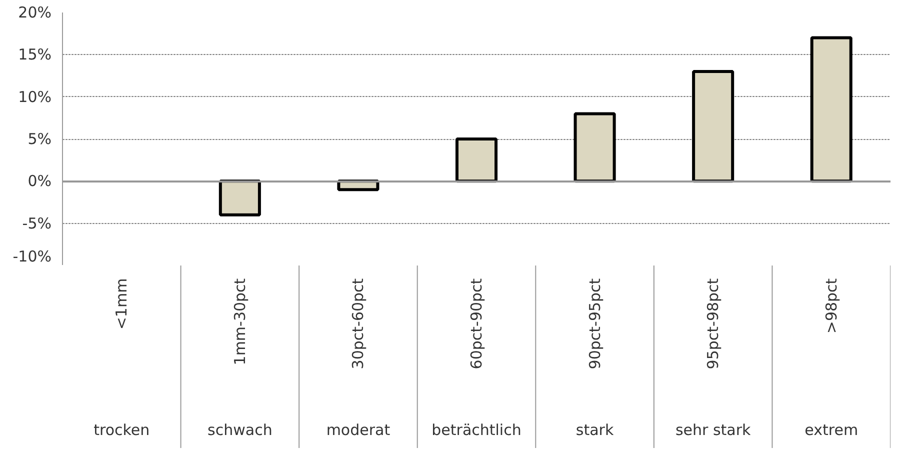 Image resolution: width=910 pixels, height=453 pixels. Describe the element at coordinates (35, 97) in the screenshot. I see `y-tick-label: 10%` at that location.